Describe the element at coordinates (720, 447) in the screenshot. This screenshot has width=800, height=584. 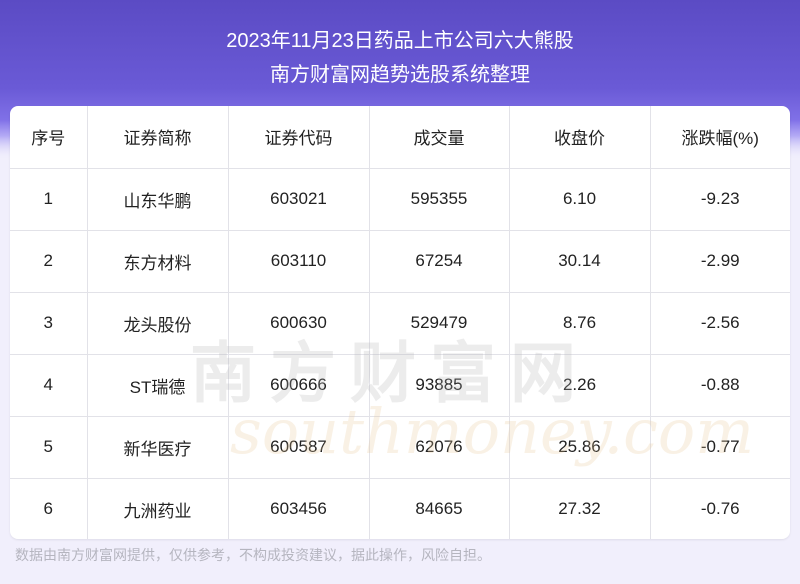
I see `table-cell: -0.77` at that location.